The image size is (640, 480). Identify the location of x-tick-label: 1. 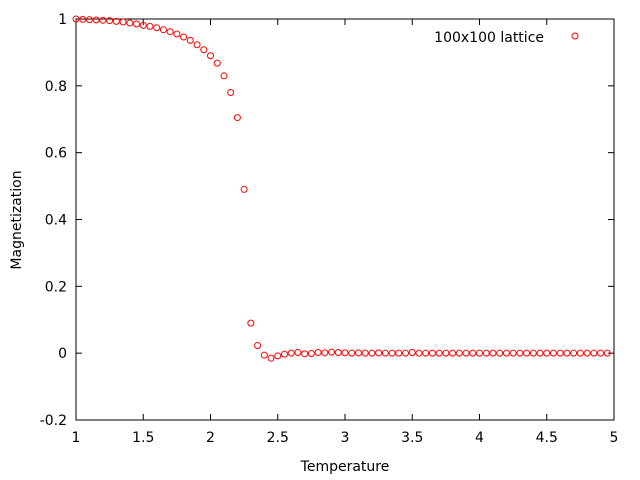
(76, 438).